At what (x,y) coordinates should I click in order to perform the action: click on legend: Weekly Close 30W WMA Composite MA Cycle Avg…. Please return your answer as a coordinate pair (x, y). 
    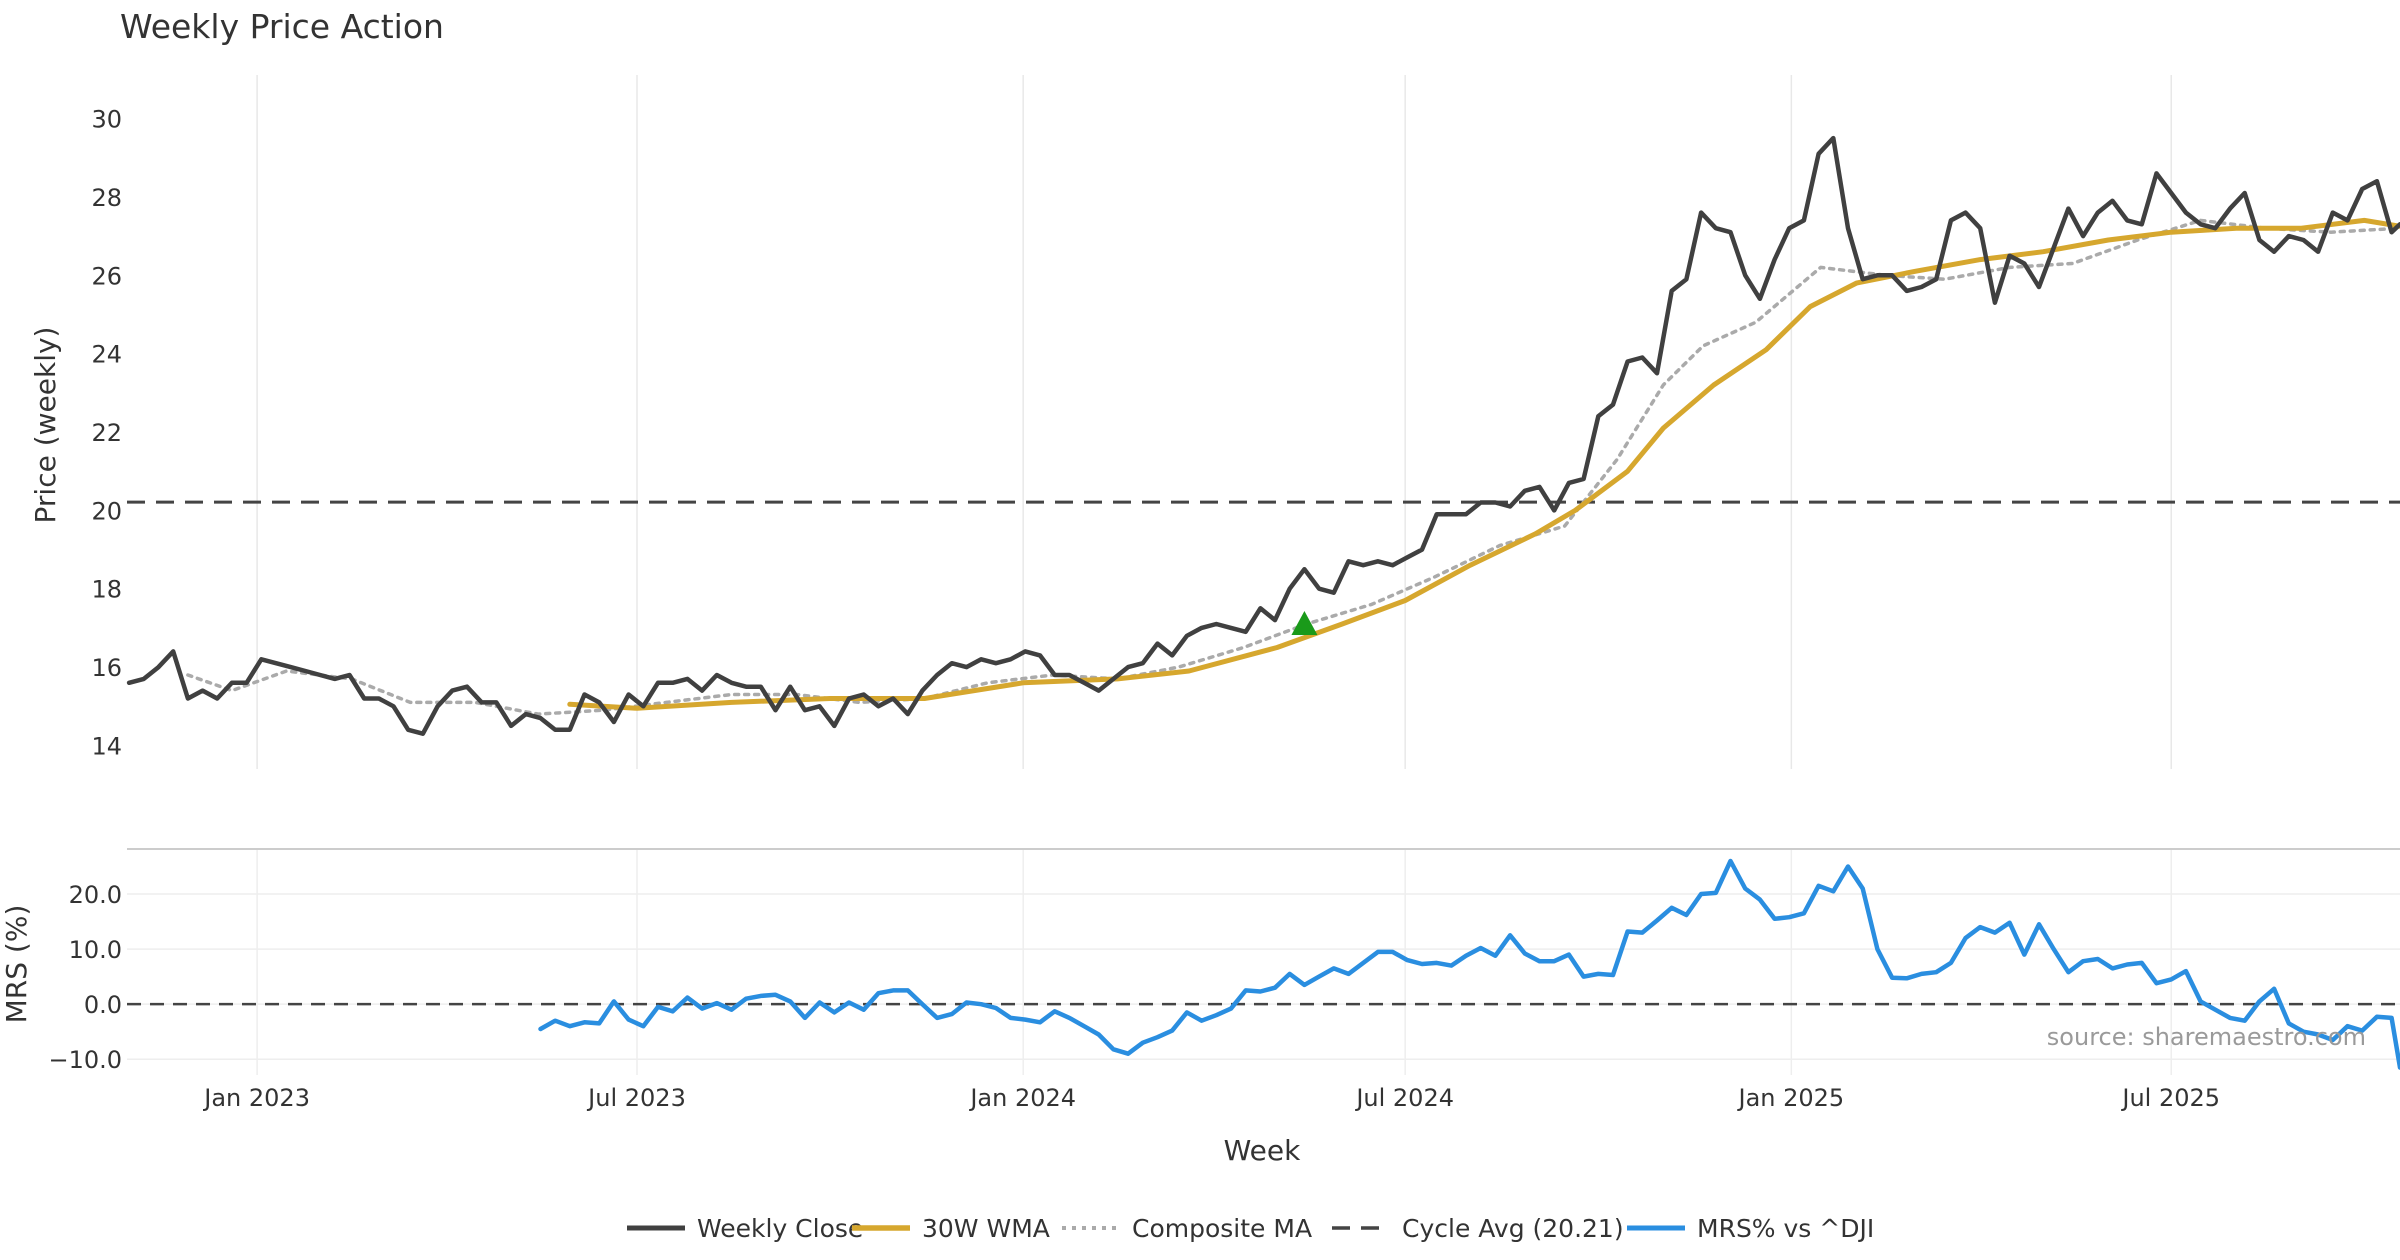
    Looking at the image, I should click on (1250, 1228).